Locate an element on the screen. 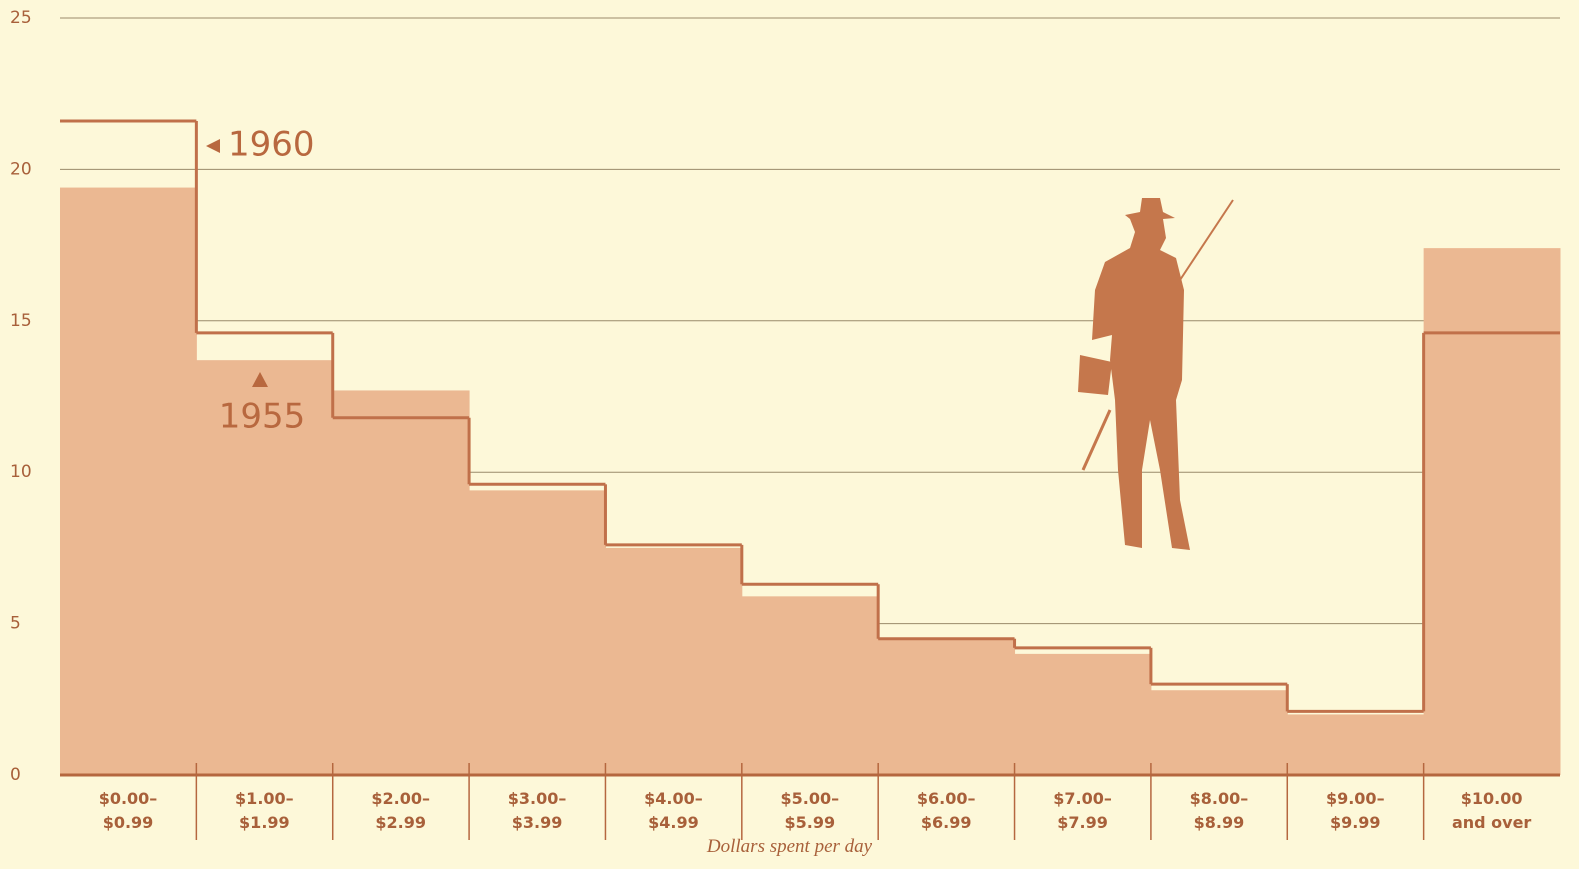 The height and width of the screenshot is (869, 1579). x-tick-label: $1.00– $1.99 is located at coordinates (264, 810).